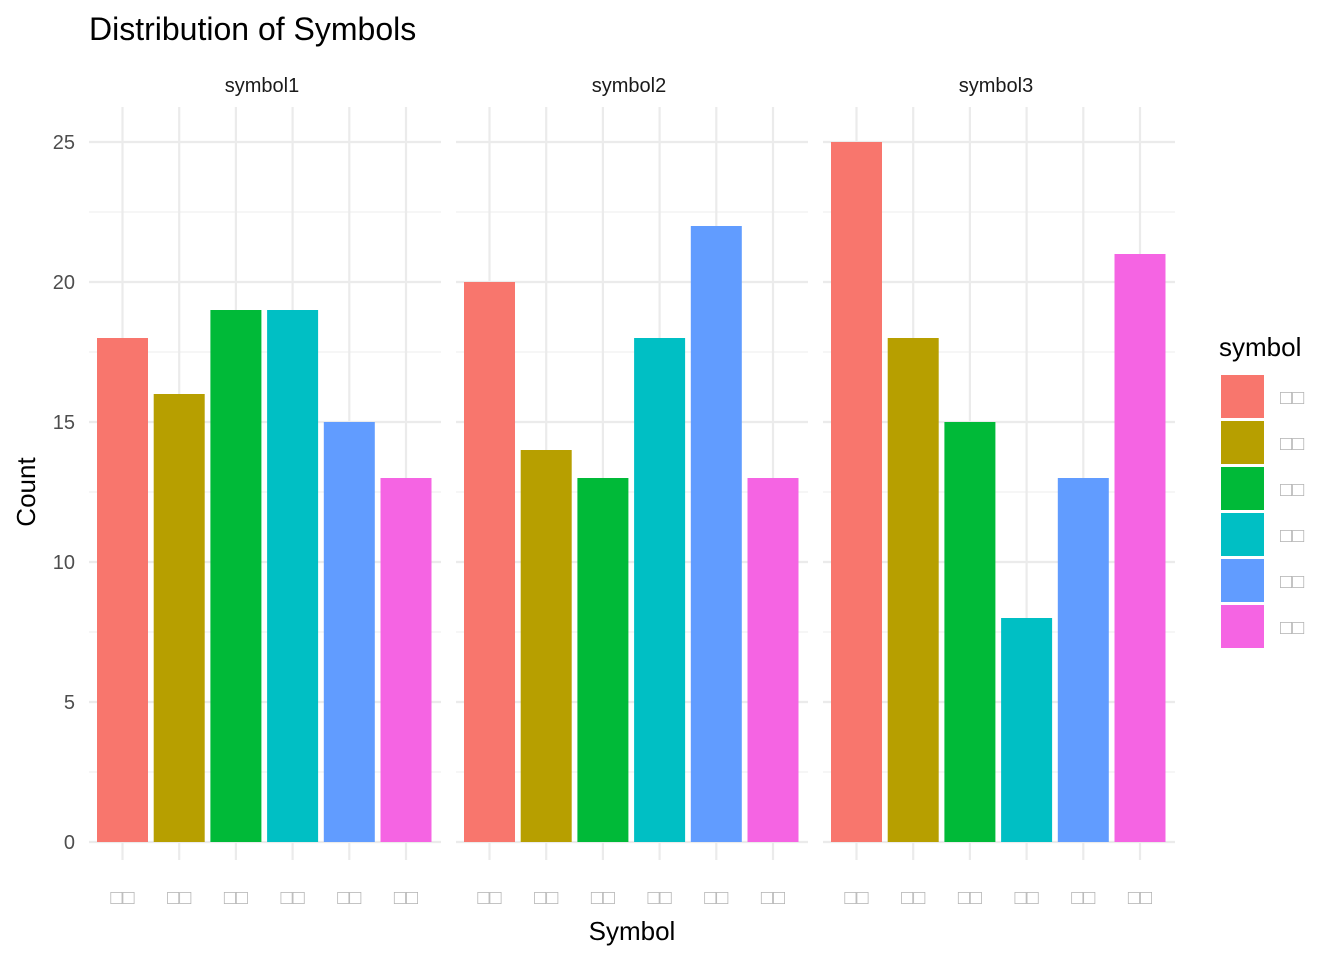 This screenshot has height=960, width=1344. Describe the element at coordinates (69, 703) in the screenshot. I see `y-tick-label: 5` at that location.